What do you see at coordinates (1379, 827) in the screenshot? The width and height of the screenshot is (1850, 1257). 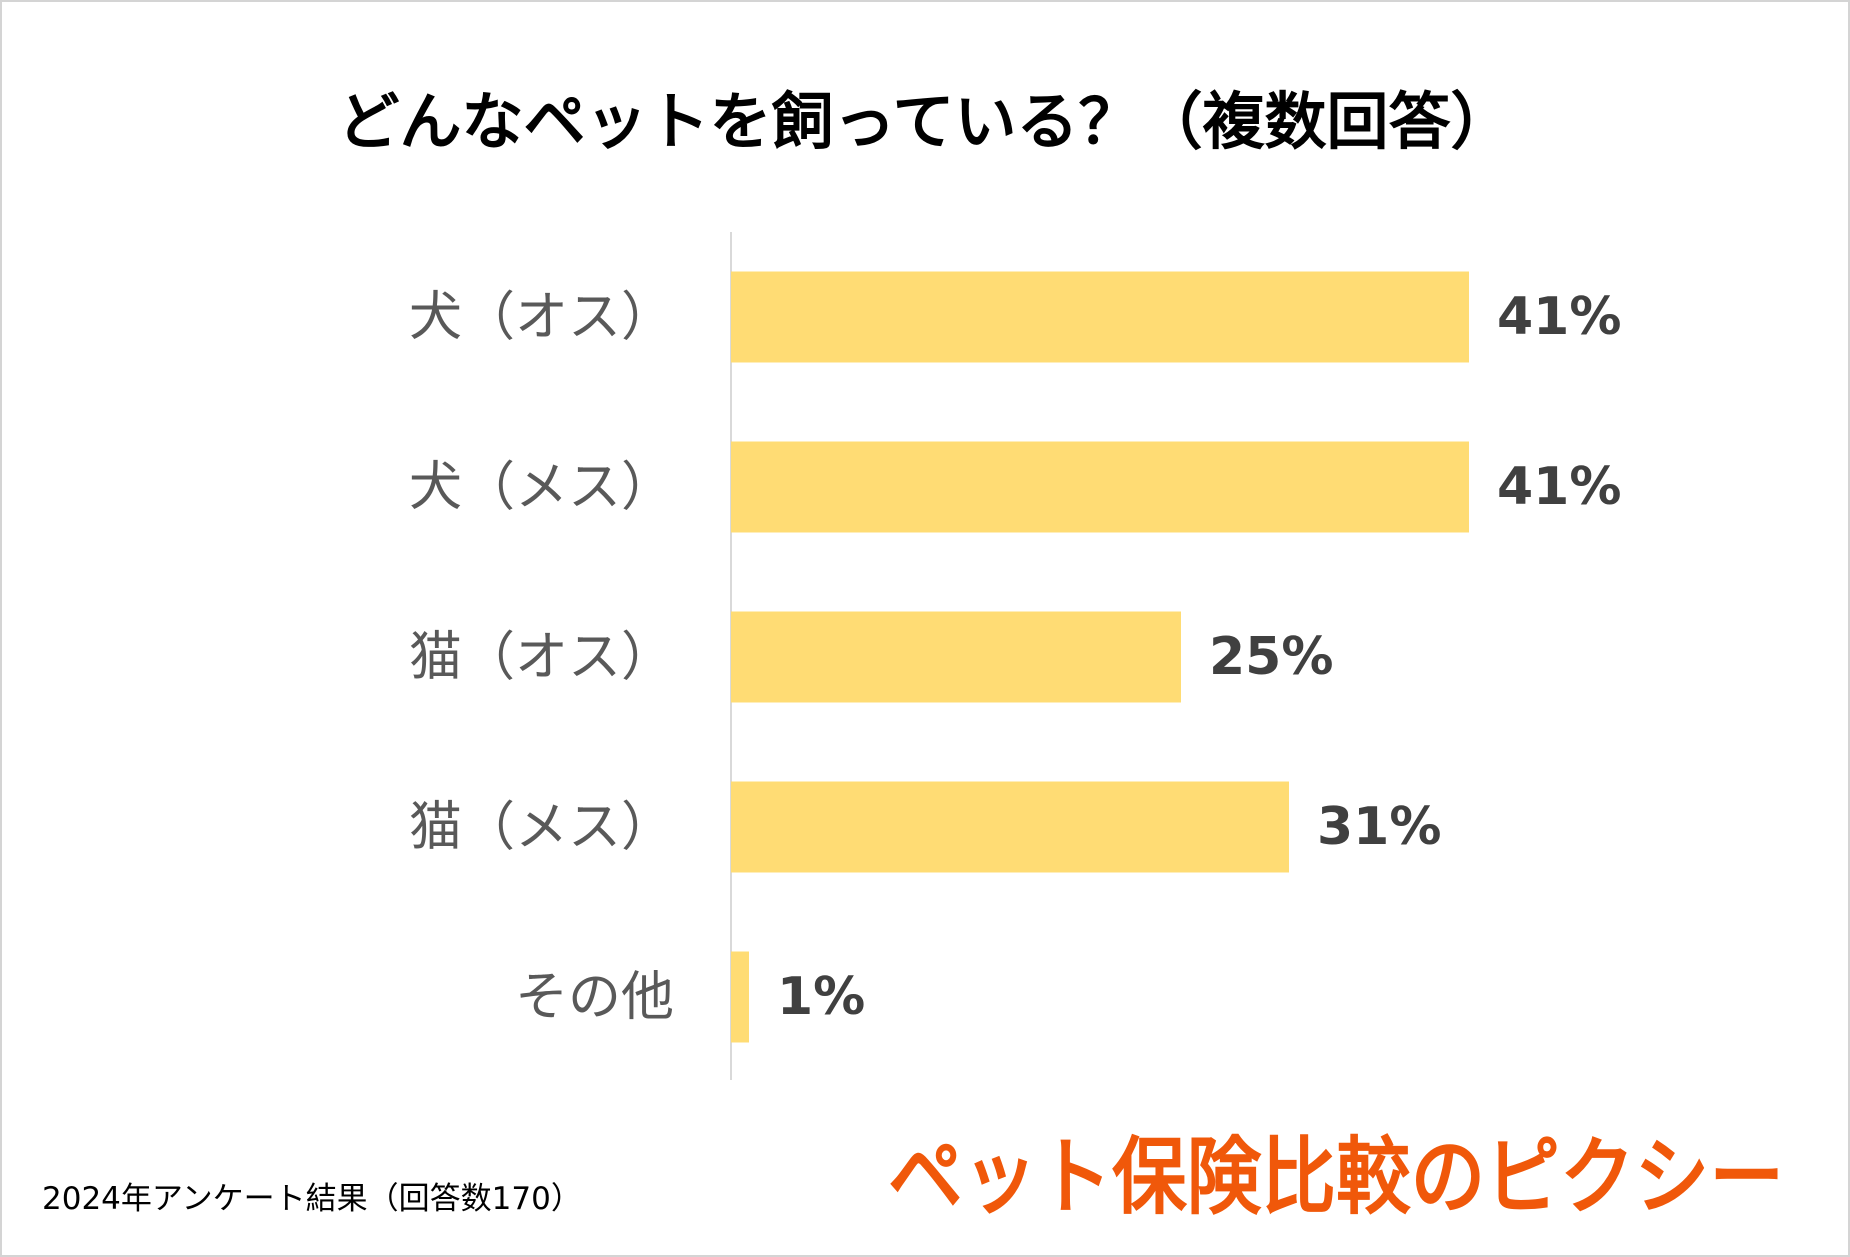 I see `value-label-3: 31%` at bounding box center [1379, 827].